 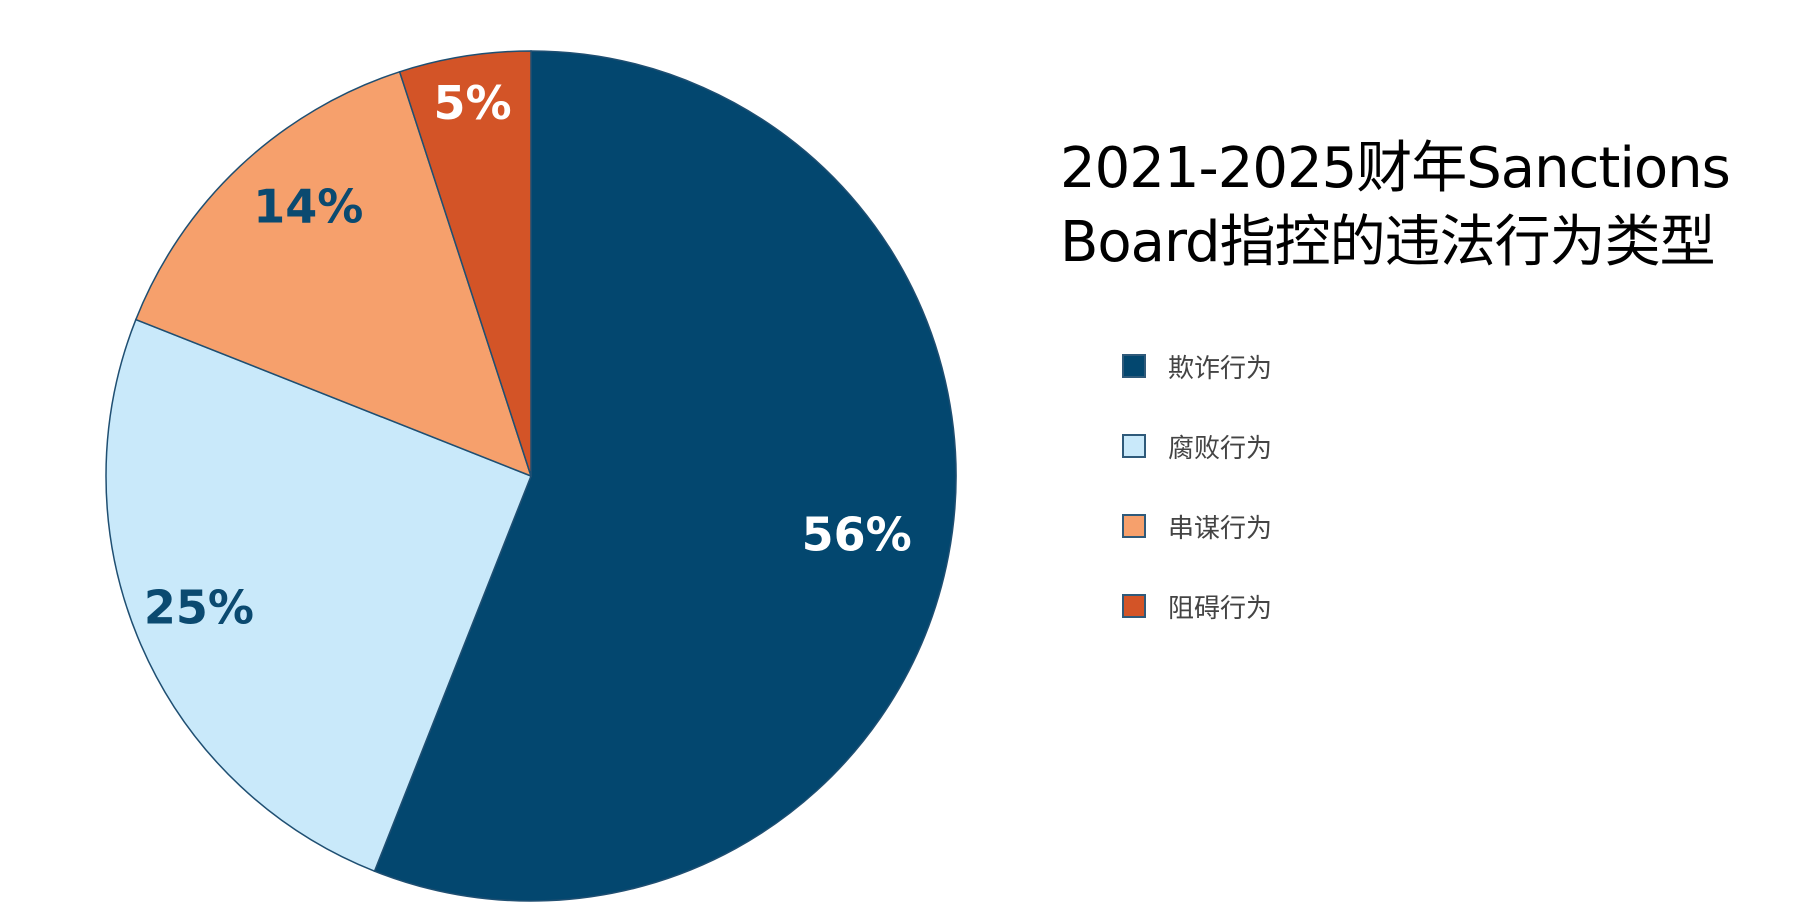 What do you see at coordinates (1395, 168) in the screenshot?
I see `chart-title-line-1: 2021-2025财年Sanctions` at bounding box center [1395, 168].